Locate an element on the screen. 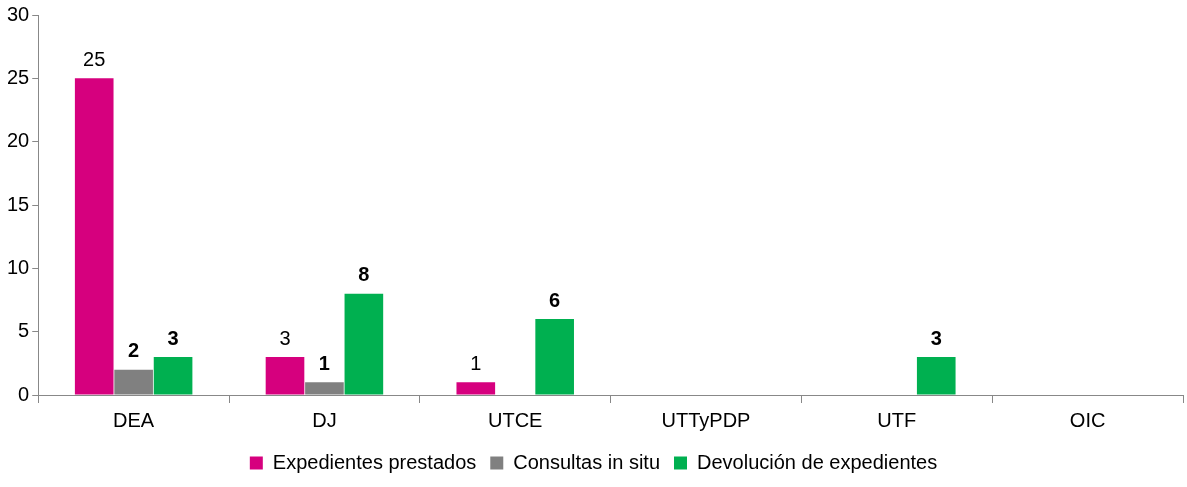 This screenshot has height=487, width=1187. x-tick-label: UTCE is located at coordinates (515, 419).